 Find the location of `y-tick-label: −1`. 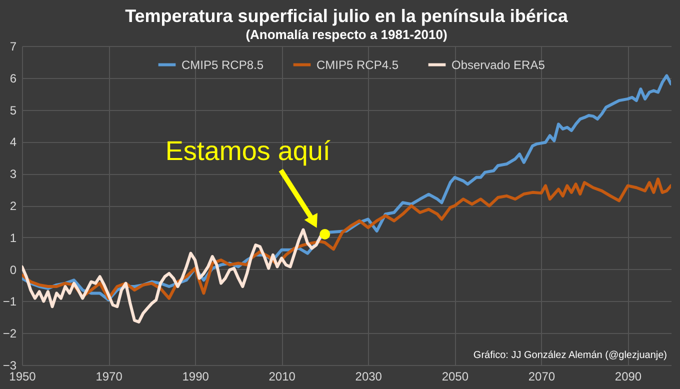

y-tick-label: −1 is located at coordinates (9, 301).